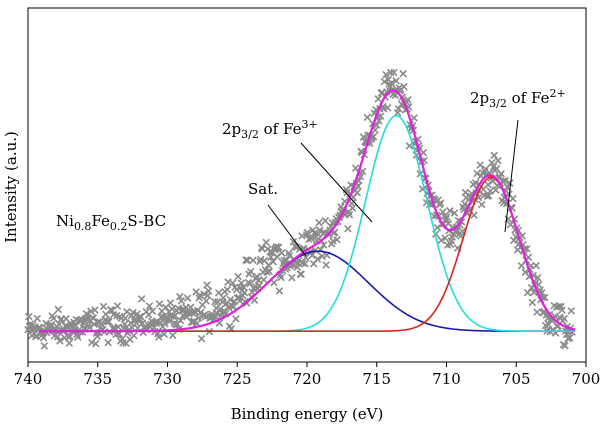 The image size is (600, 429). Describe the element at coordinates (336, 182) in the screenshot. I see `annotation-fe3-leader` at that location.